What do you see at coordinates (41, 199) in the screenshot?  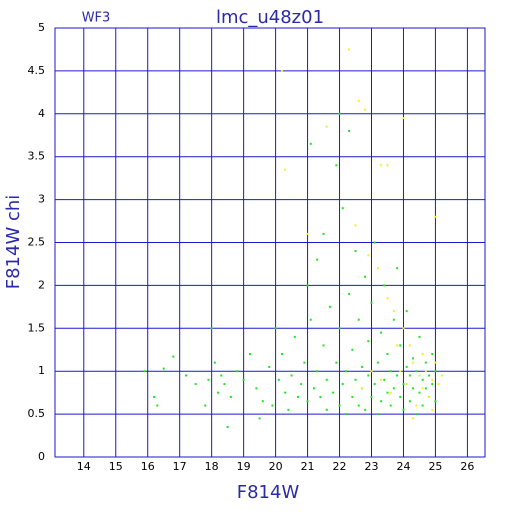 I see `y-tick-label: 3` at bounding box center [41, 199].